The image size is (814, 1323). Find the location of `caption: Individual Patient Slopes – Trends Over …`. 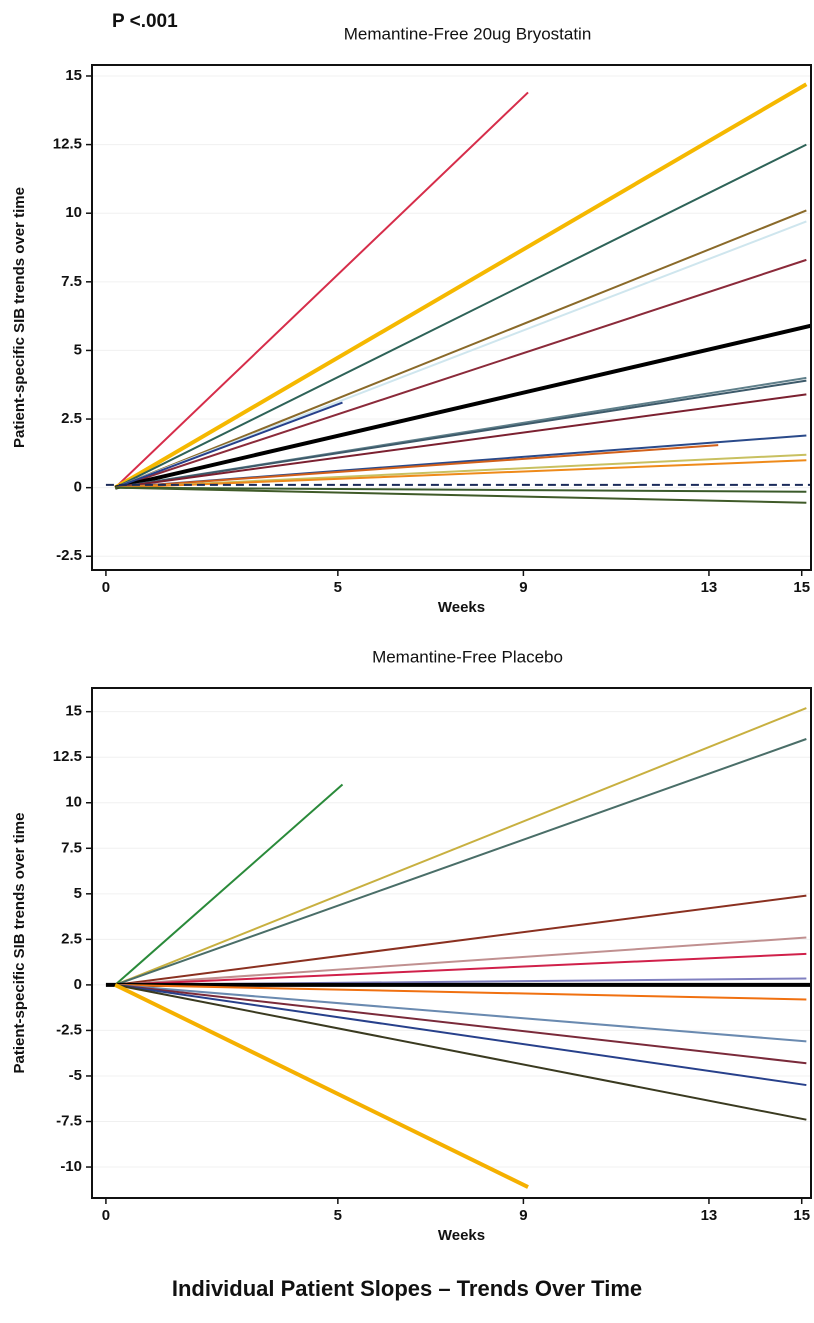

caption: Individual Patient Slopes – Trends Over … is located at coordinates (407, 1288).